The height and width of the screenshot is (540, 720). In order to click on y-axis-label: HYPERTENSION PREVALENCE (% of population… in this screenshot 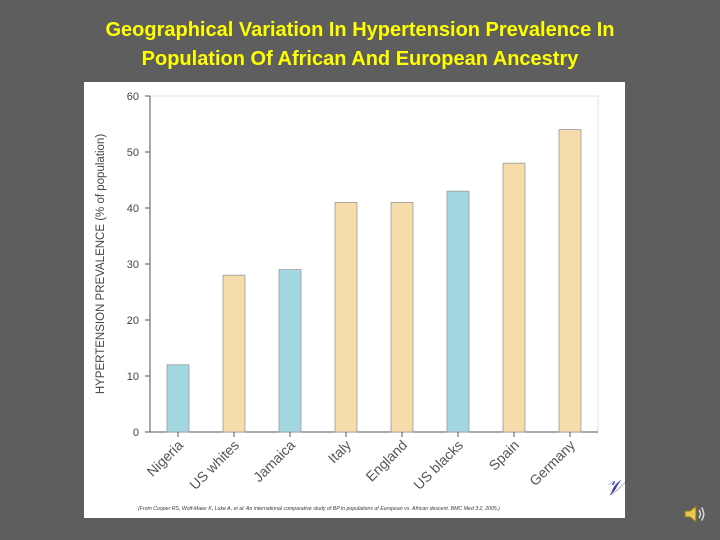, I will do `click(101, 264)`.